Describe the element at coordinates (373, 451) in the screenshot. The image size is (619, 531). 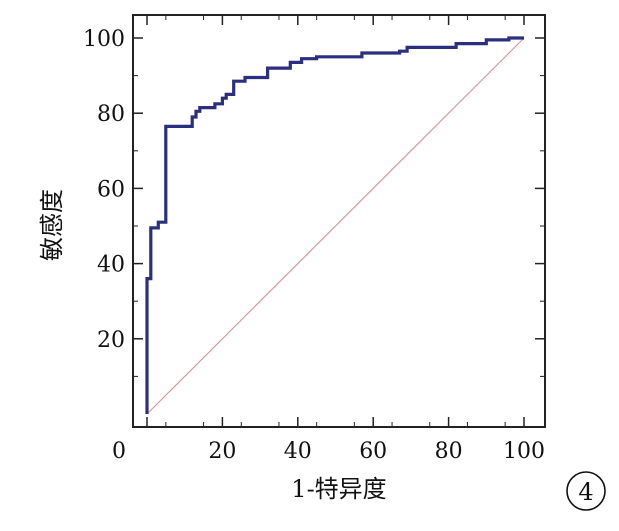
I see `x-tick-label: 60` at that location.